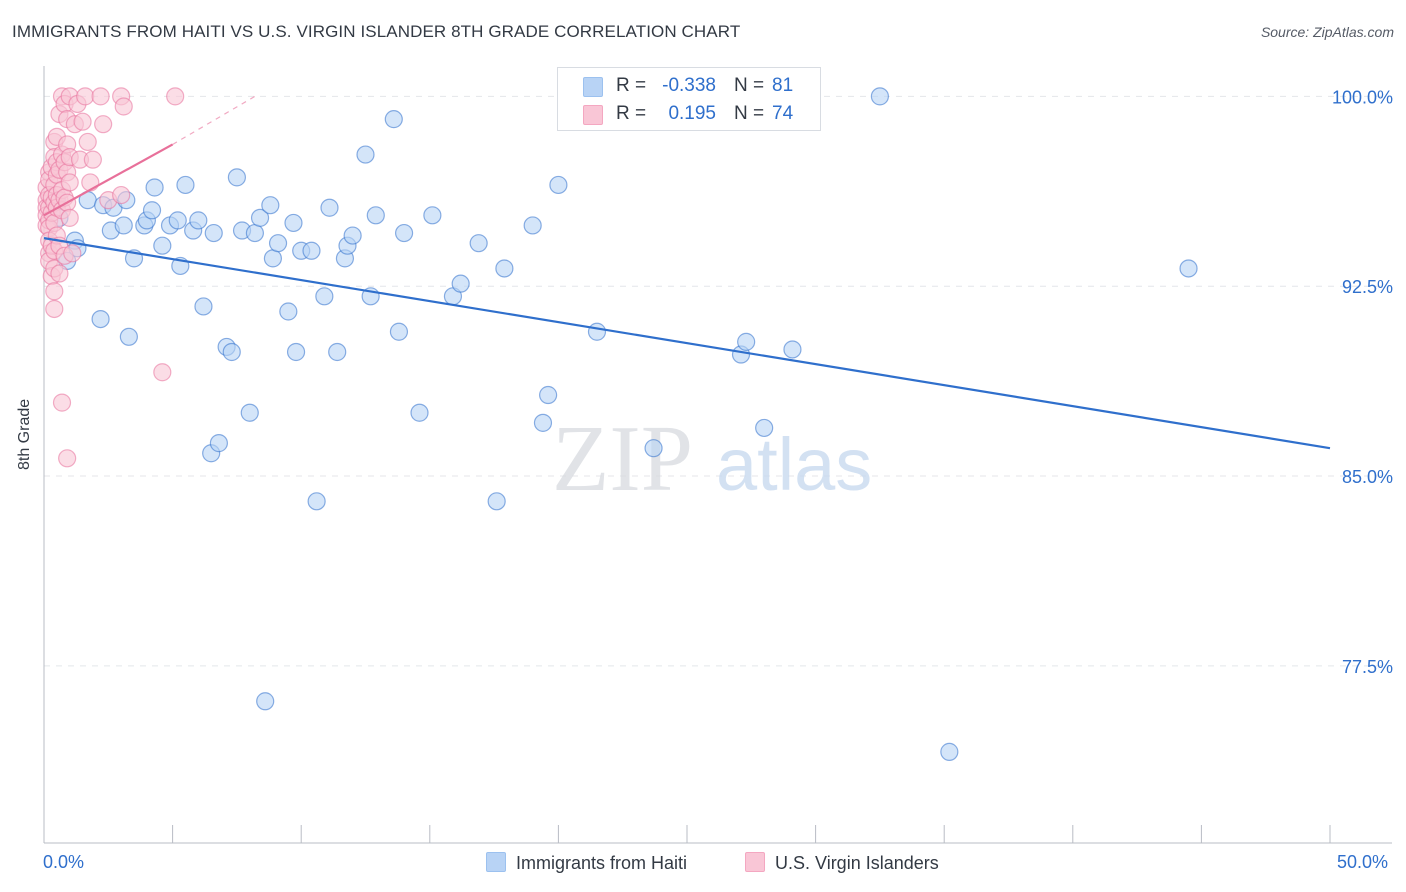 This screenshot has width=1406, height=892. What do you see at coordinates (1363, 862) in the screenshot?
I see `x-tick-label-max: 50.0%` at bounding box center [1363, 862].